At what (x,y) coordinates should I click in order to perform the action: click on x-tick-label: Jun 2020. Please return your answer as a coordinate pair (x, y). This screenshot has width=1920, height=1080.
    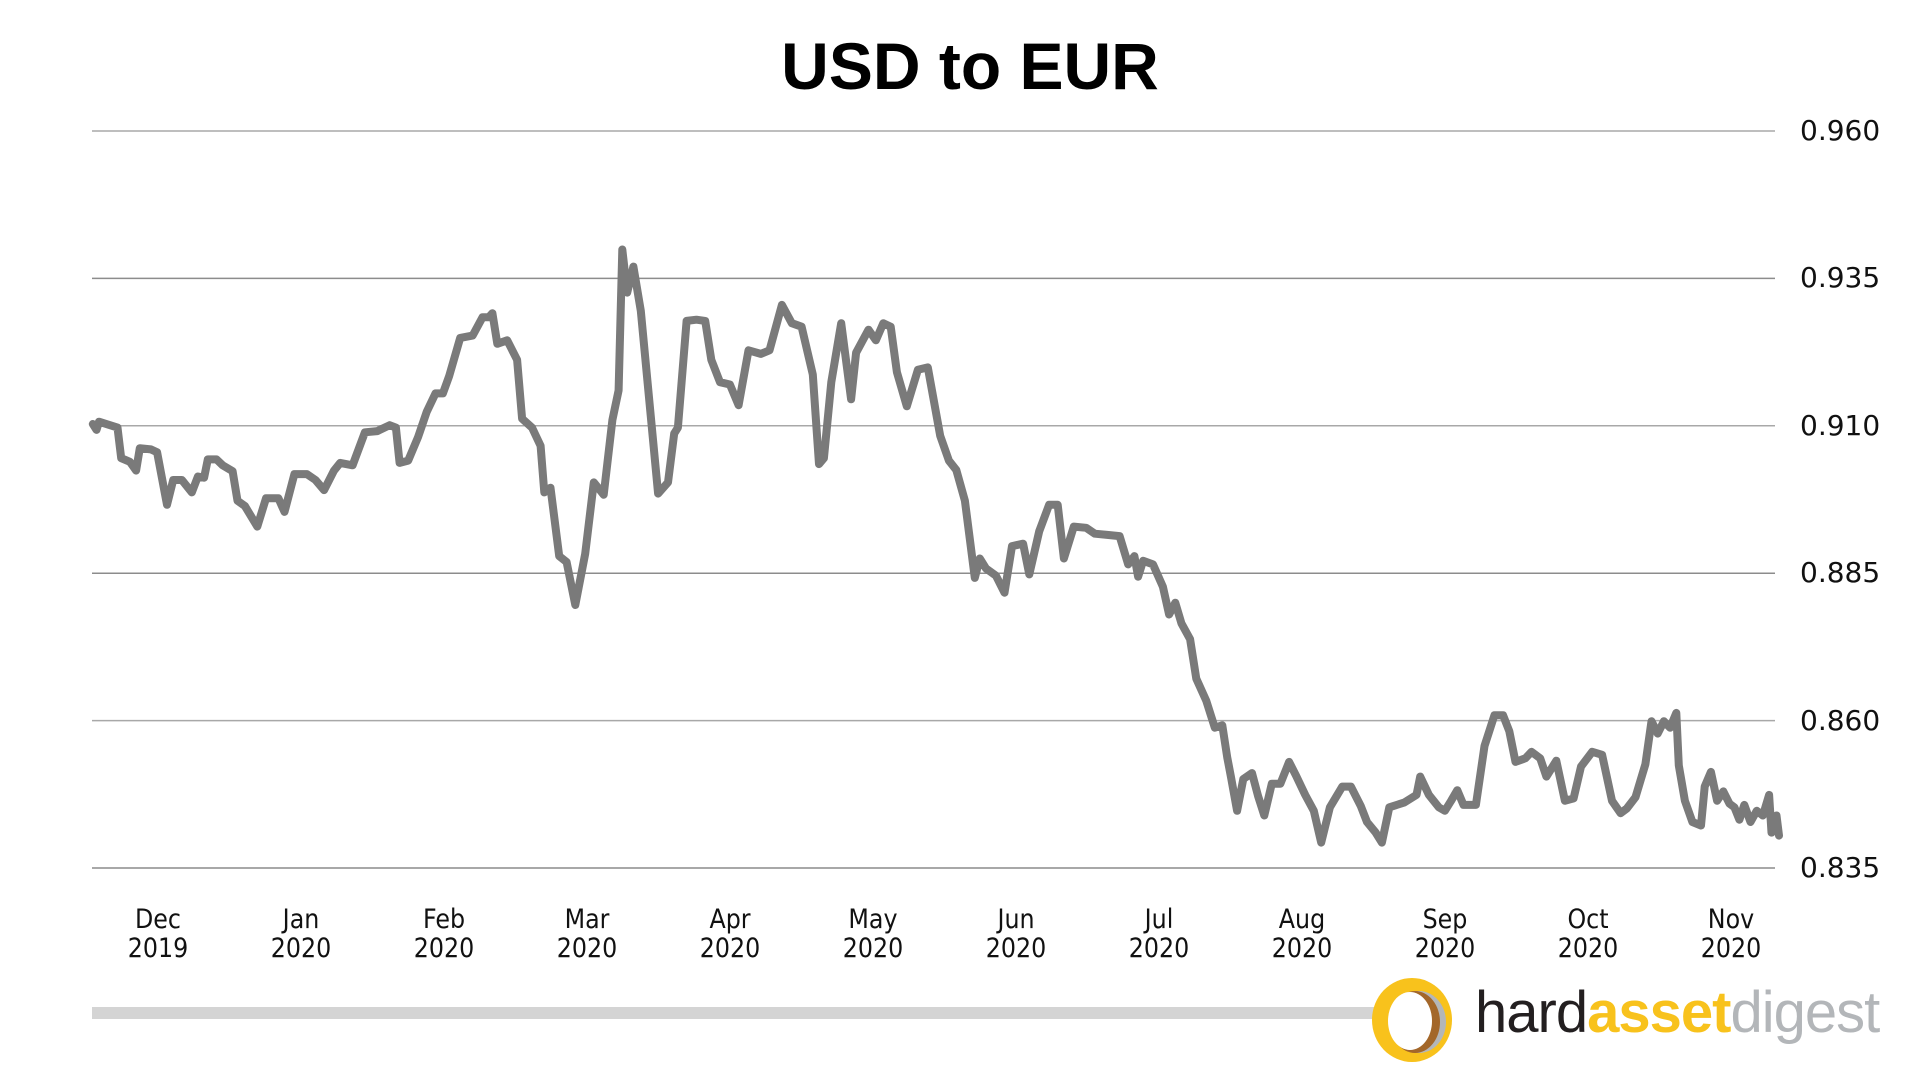
    Looking at the image, I should click on (1016, 934).